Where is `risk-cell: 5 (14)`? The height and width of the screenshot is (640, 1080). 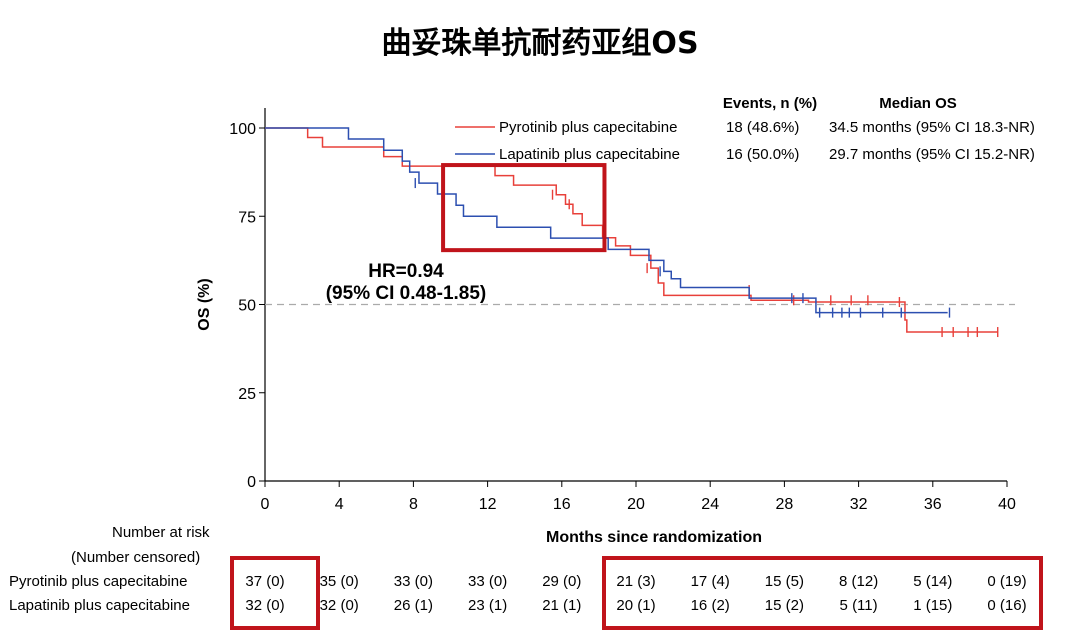
risk-cell: 5 (14) is located at coordinates (933, 581).